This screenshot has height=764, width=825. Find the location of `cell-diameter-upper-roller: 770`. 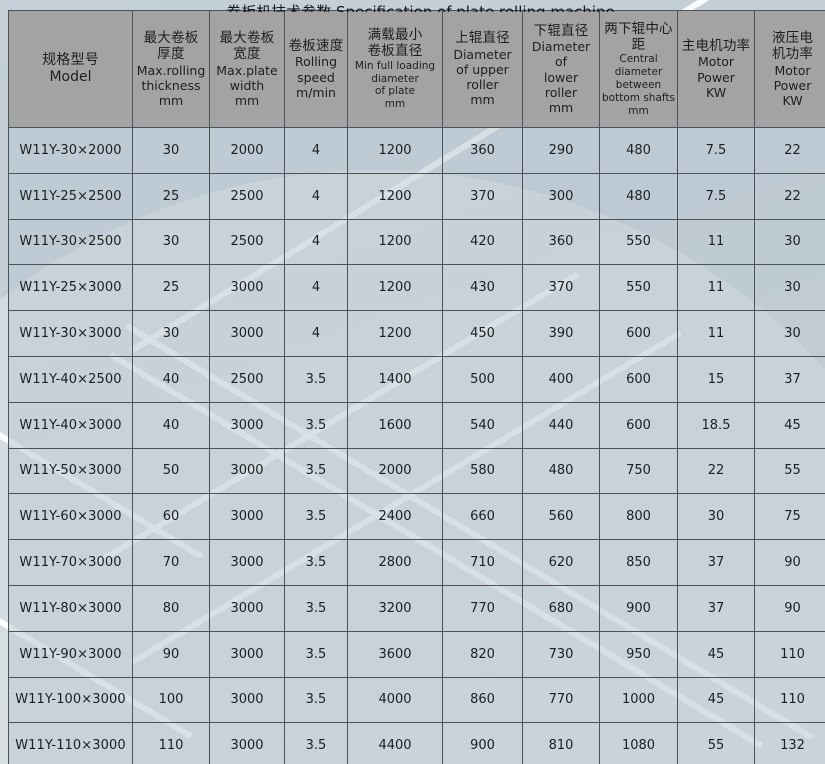

cell-diameter-upper-roller: 770 is located at coordinates (482, 608).